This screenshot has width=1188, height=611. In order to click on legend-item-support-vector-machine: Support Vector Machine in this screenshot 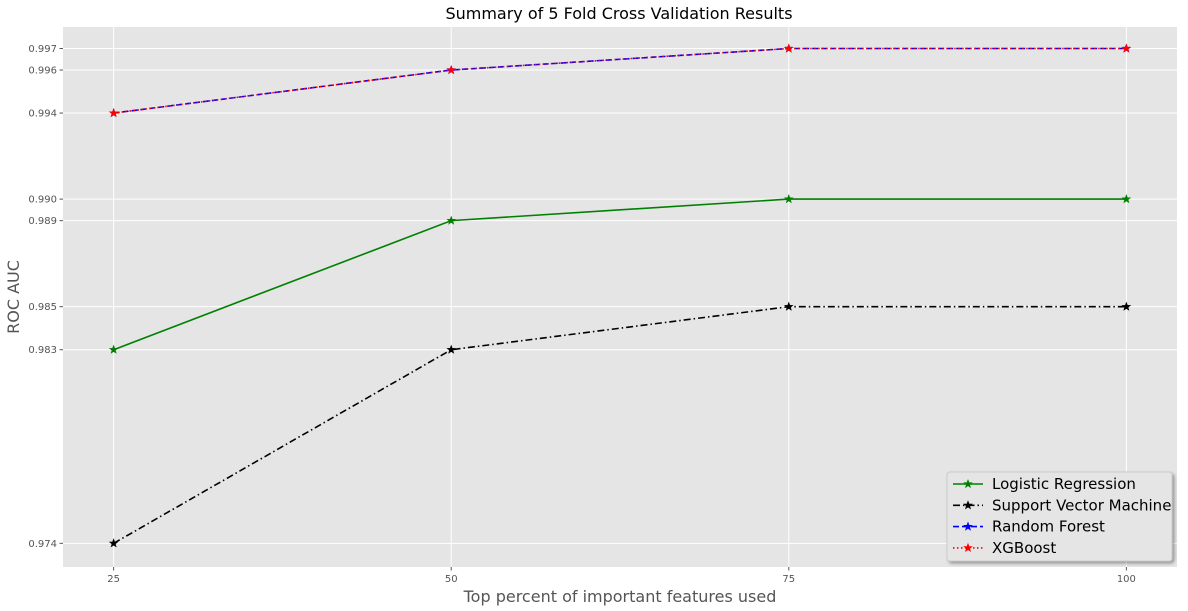, I will do `click(1062, 505)`.